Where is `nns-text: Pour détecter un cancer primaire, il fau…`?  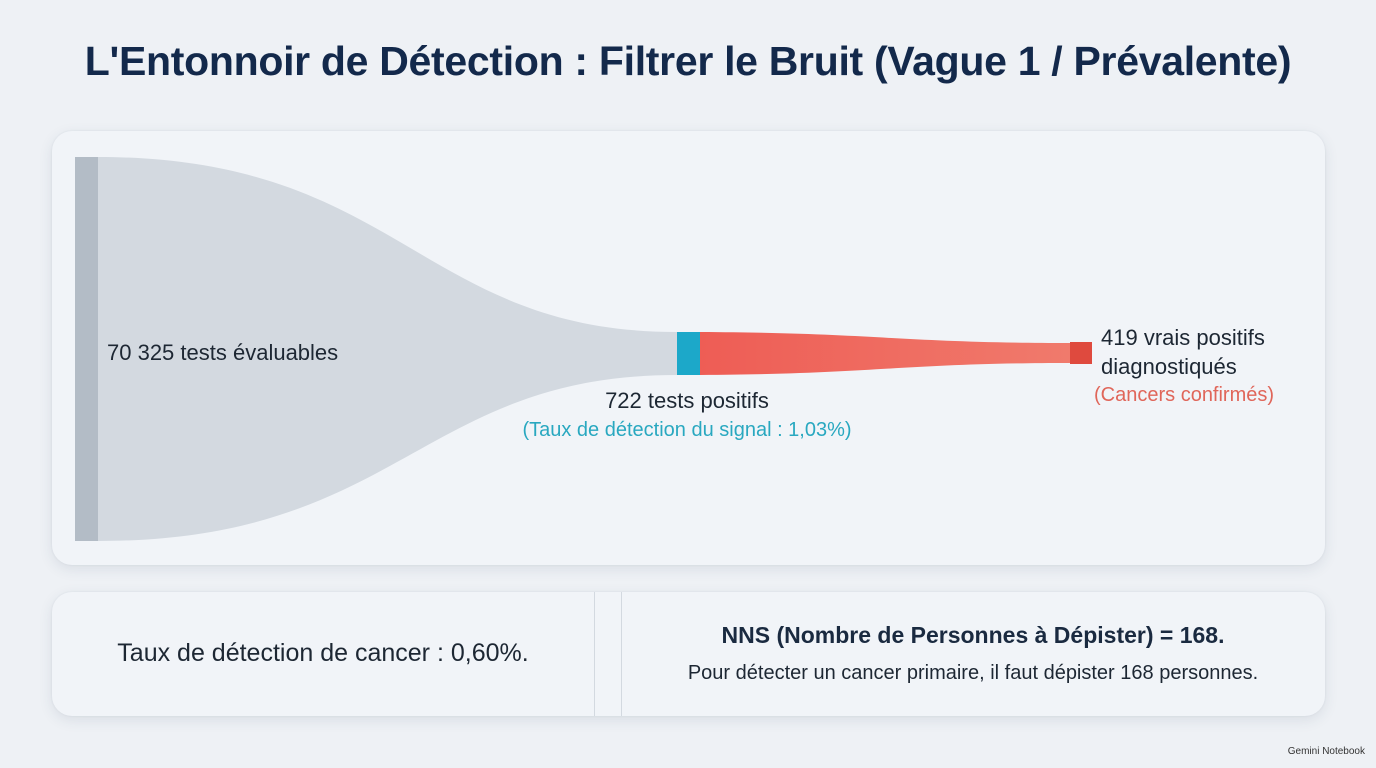
nns-text: Pour détecter un cancer primaire, il fau… is located at coordinates (973, 673).